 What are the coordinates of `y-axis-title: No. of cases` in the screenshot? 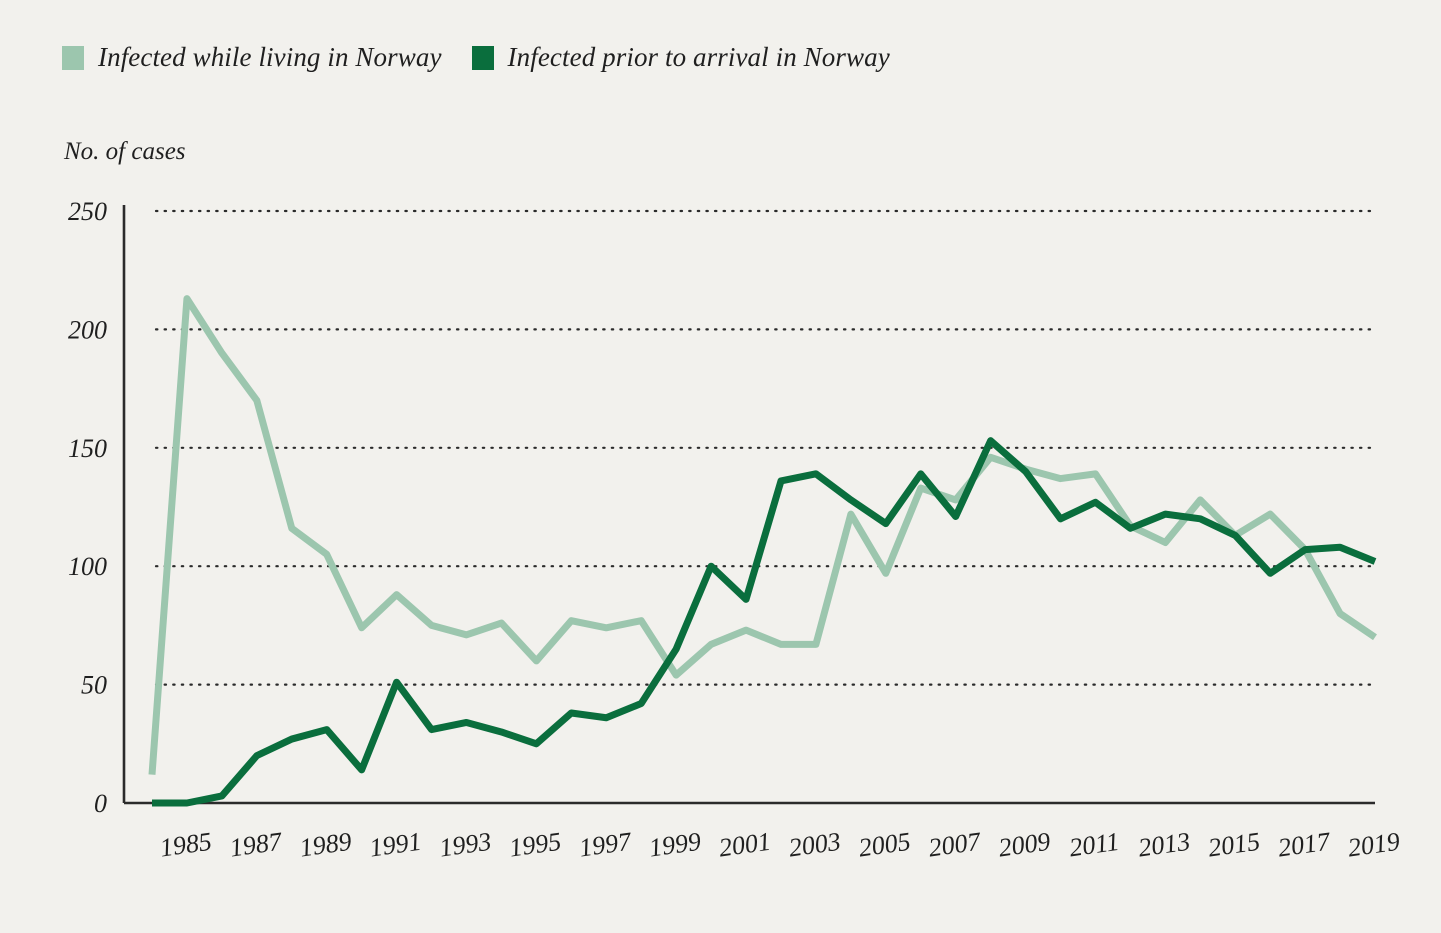 It's located at (125, 151).